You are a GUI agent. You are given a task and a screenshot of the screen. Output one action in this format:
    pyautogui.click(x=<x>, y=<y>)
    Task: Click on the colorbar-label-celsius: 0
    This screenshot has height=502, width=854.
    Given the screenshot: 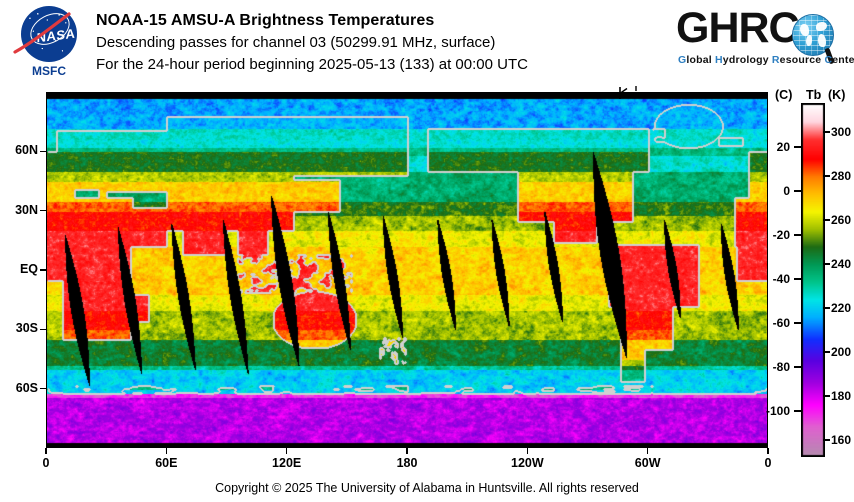 What is the action you would take?
    pyautogui.click(x=786, y=190)
    